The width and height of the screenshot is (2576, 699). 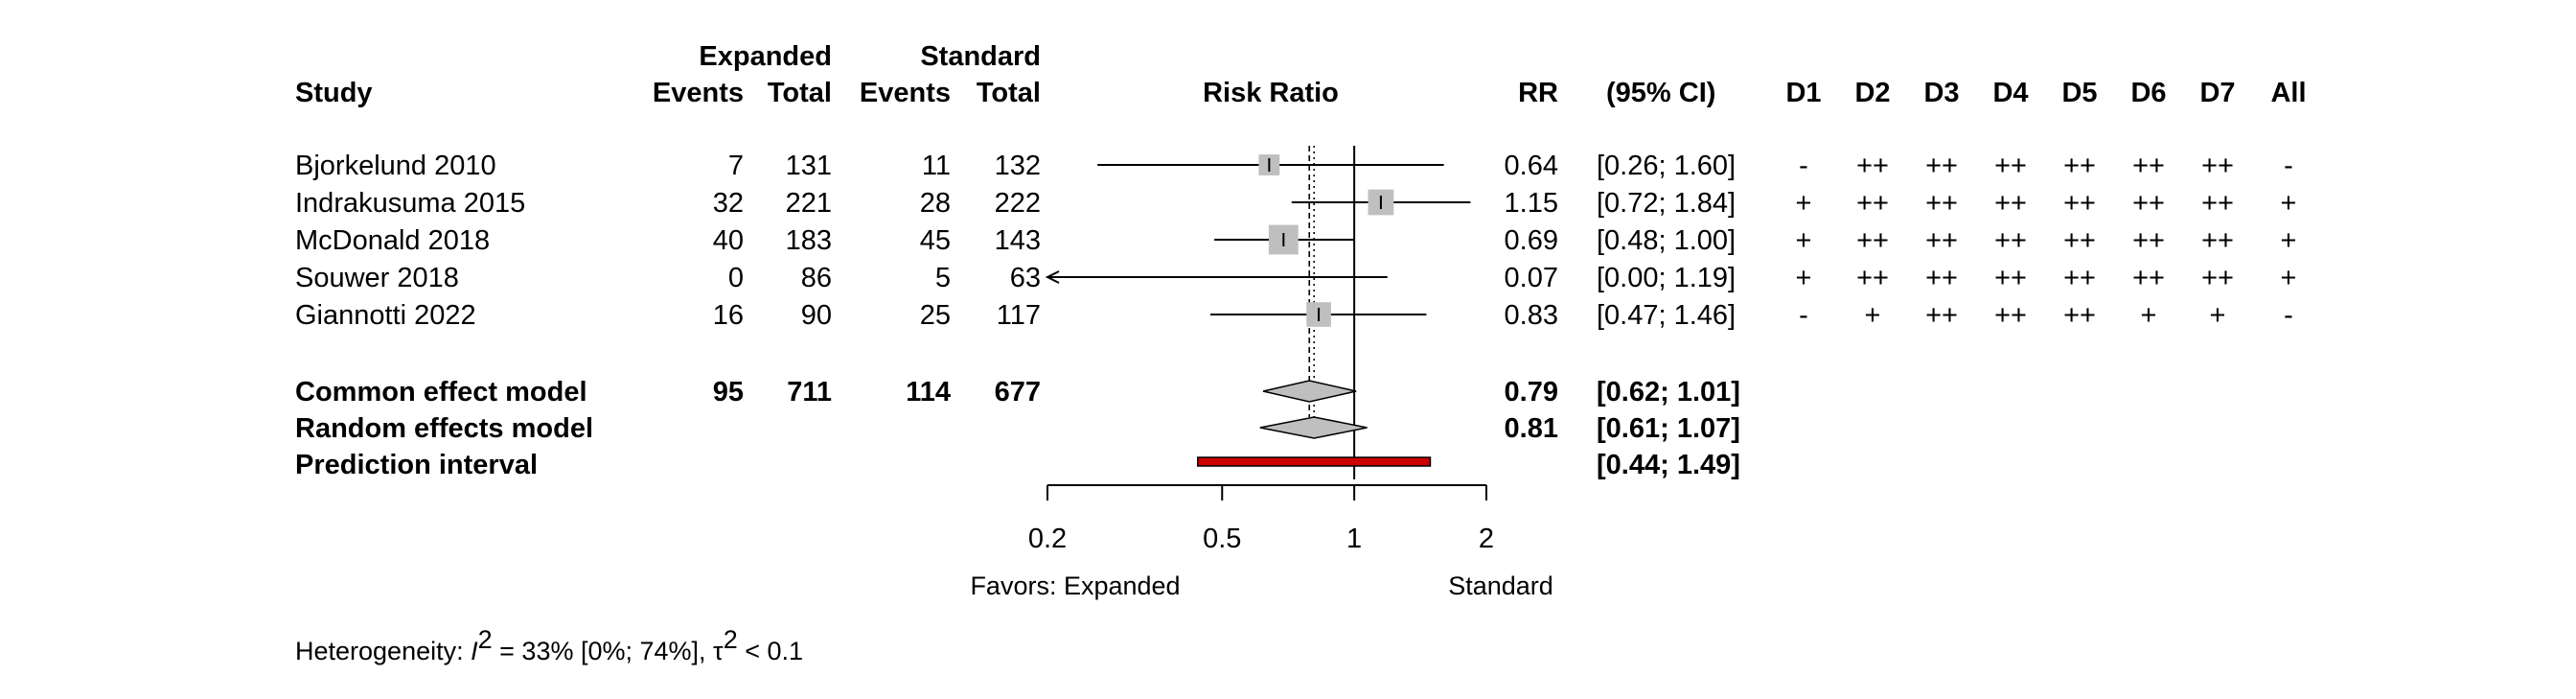 What do you see at coordinates (809, 392) in the screenshot?
I see `common-total1: 711` at bounding box center [809, 392].